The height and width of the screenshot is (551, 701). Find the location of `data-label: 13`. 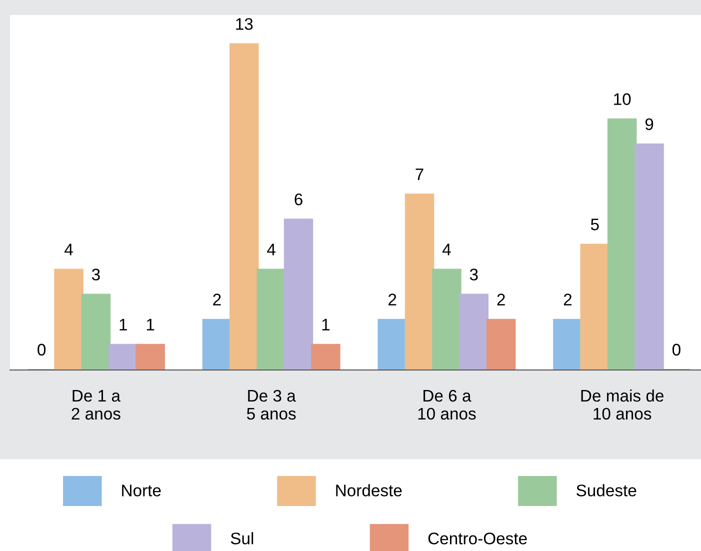

data-label: 13 is located at coordinates (244, 24).